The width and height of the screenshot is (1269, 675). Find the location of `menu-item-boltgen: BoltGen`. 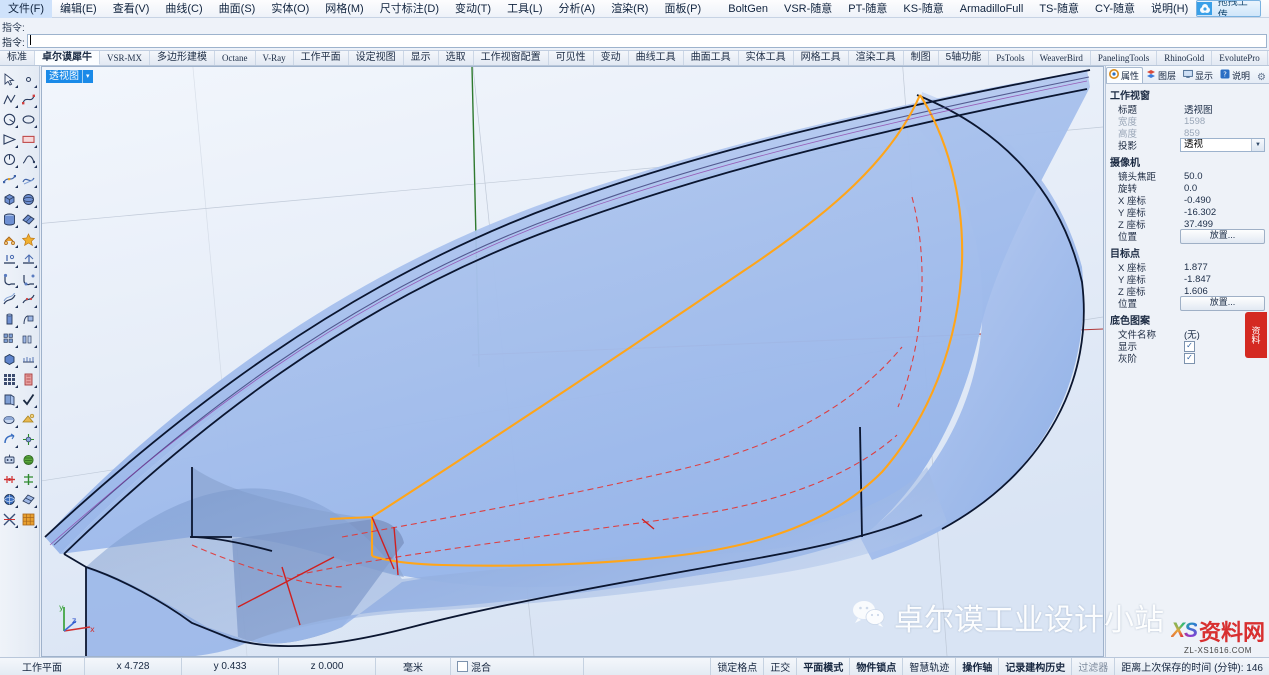

menu-item-boltgen: BoltGen is located at coordinates (748, 8).